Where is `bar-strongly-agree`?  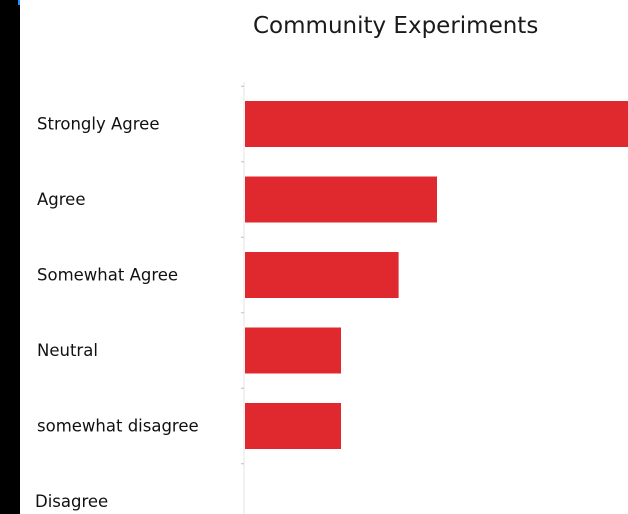
bar-strongly-agree is located at coordinates (436, 124).